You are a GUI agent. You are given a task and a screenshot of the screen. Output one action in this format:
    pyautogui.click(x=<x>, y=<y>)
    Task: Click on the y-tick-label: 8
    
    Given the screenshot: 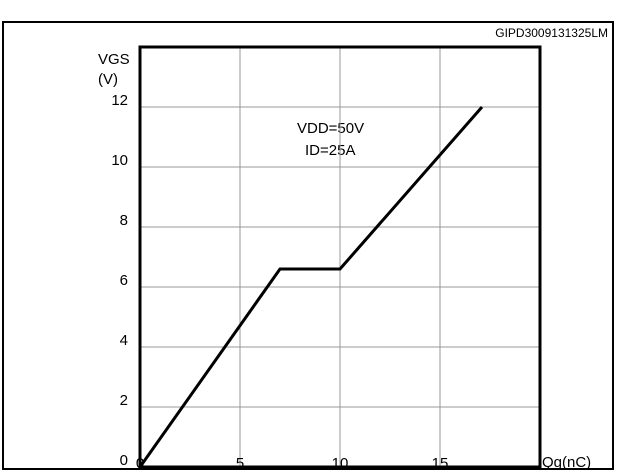 What is the action you would take?
    pyautogui.click(x=124, y=220)
    